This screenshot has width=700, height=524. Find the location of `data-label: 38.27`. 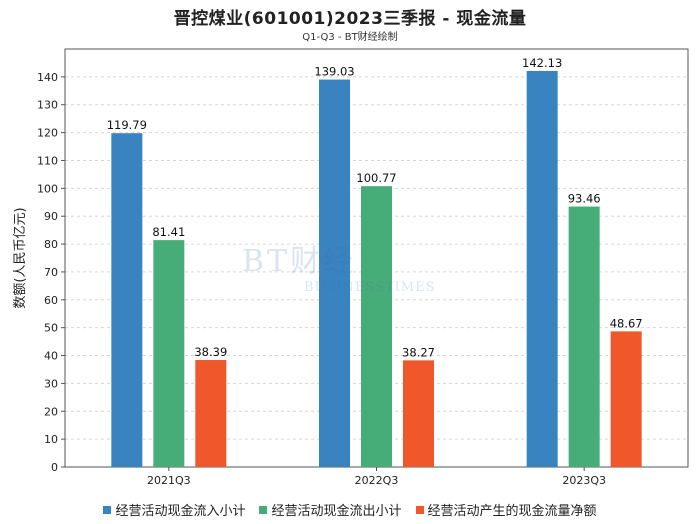

data-label: 38.27 is located at coordinates (418, 352).